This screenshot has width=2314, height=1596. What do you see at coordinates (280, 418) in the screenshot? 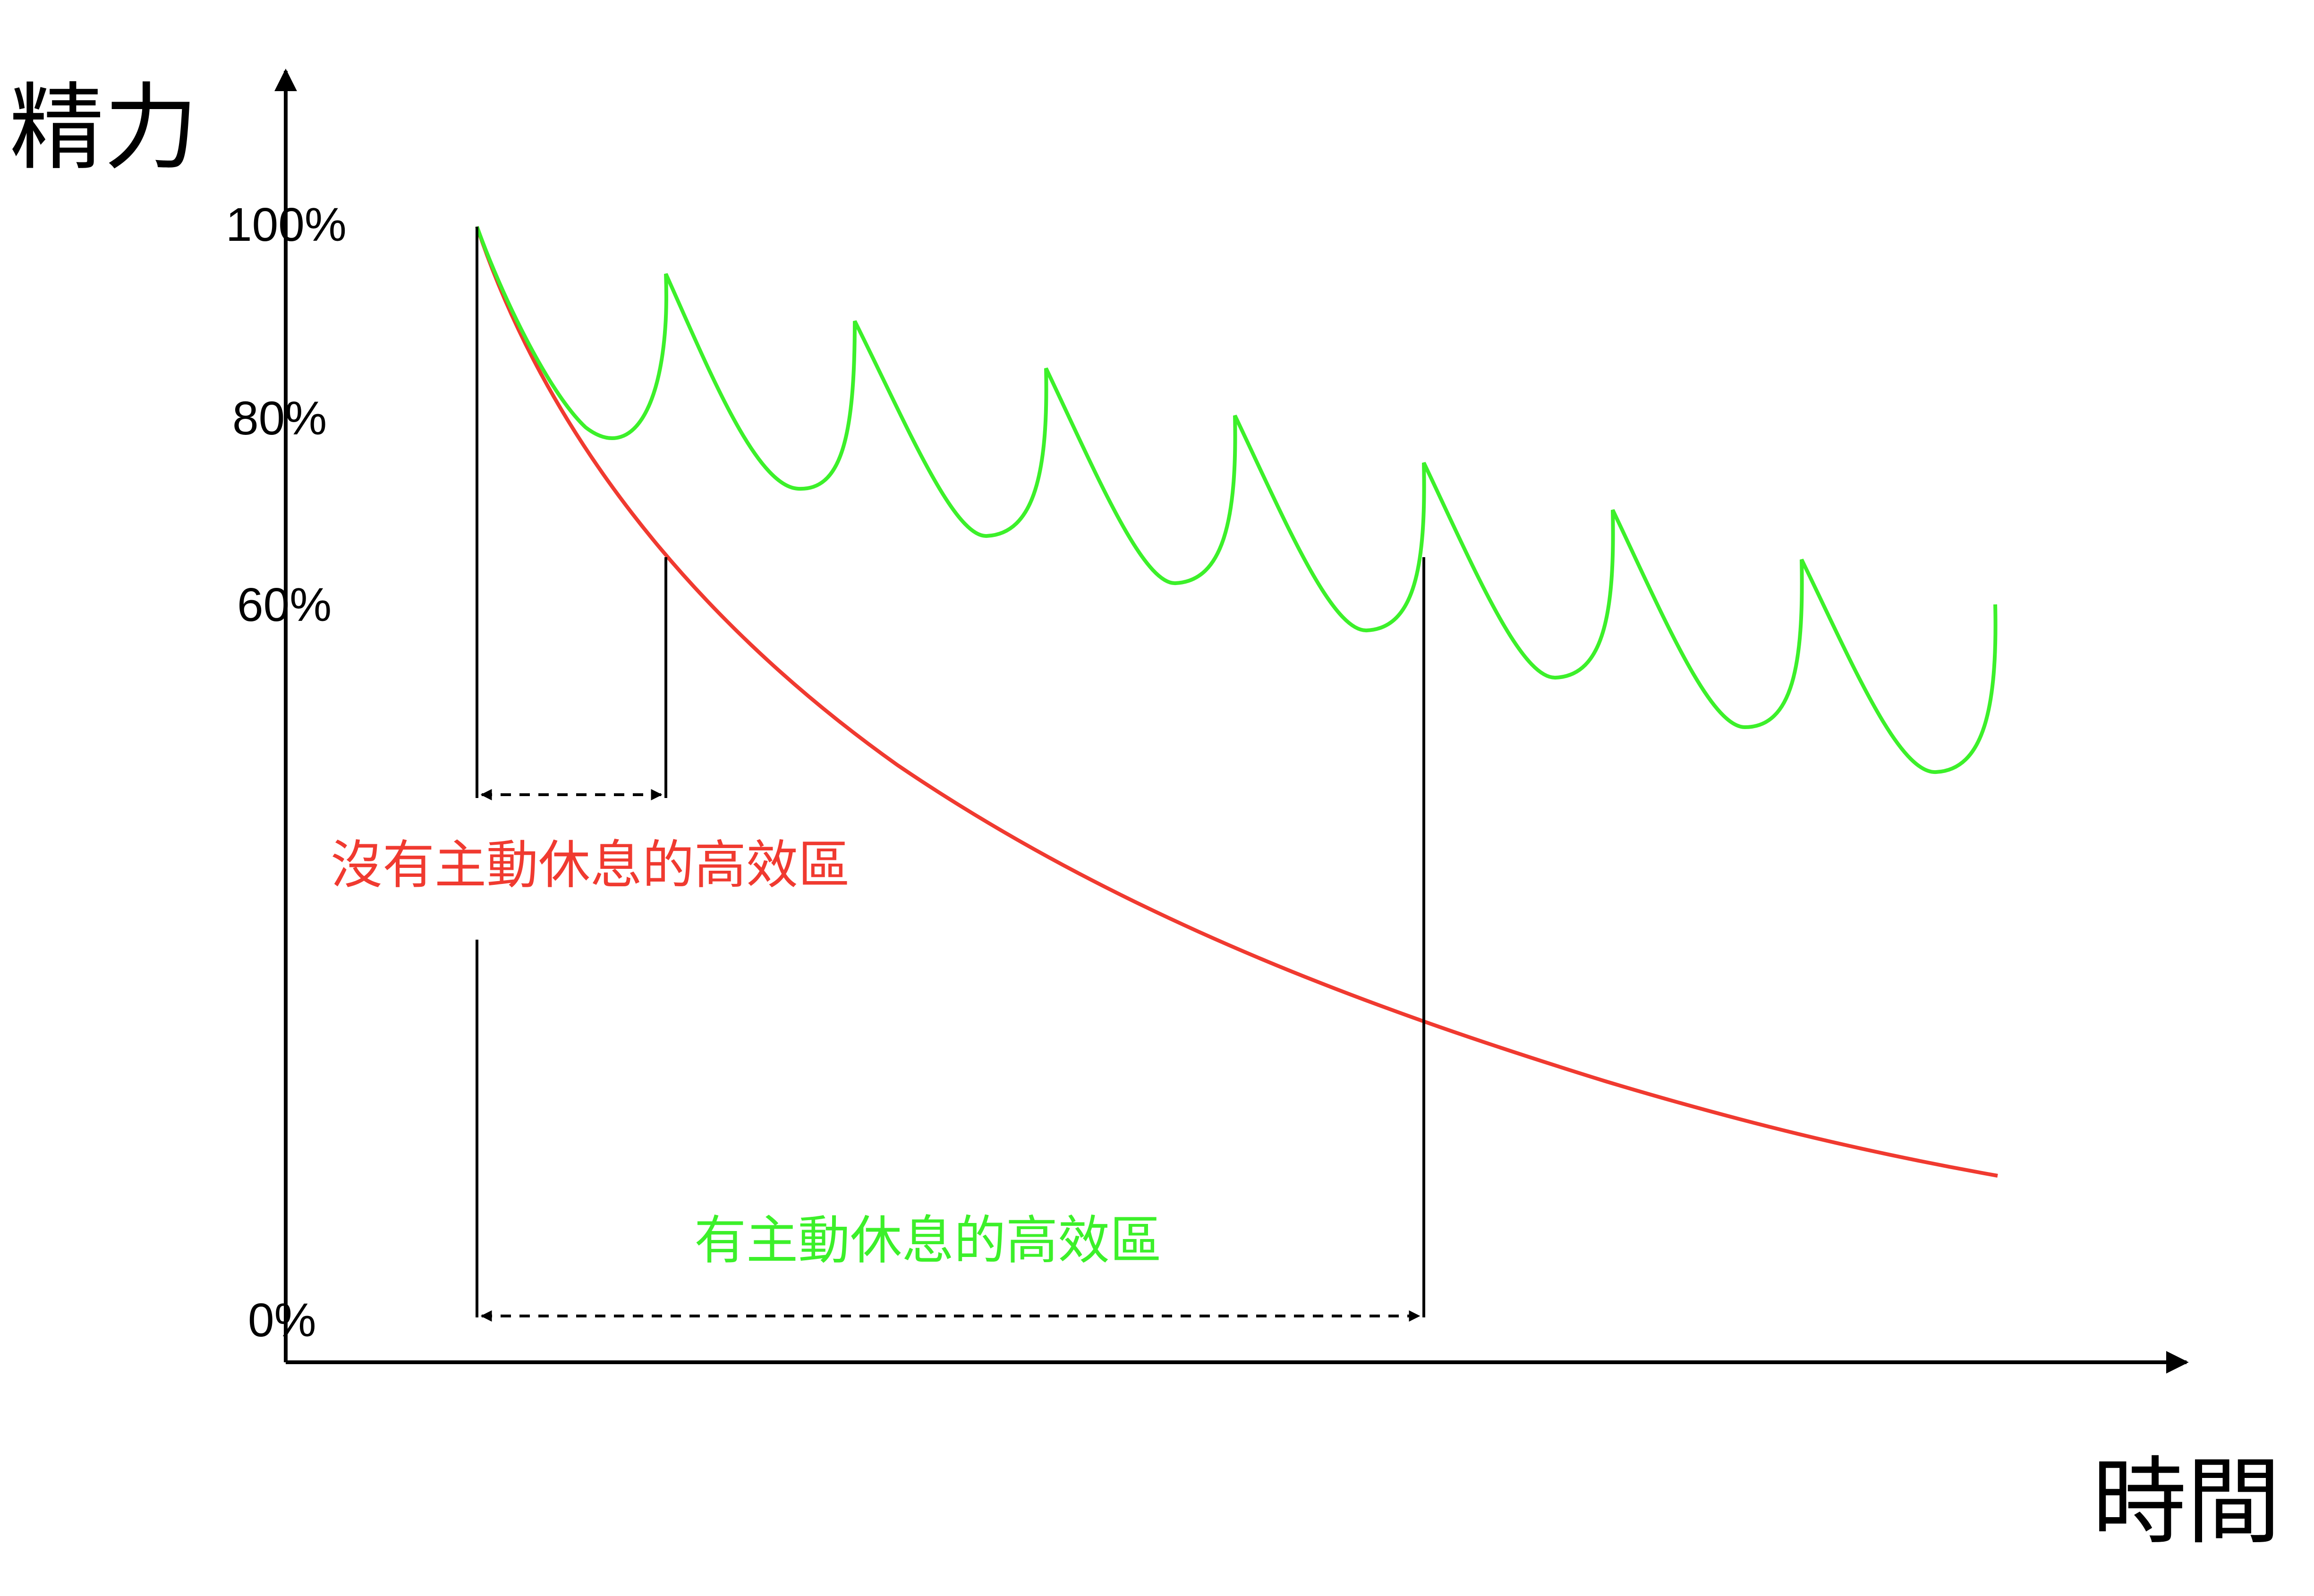
I see `tick-label-80: 80%` at bounding box center [280, 418].